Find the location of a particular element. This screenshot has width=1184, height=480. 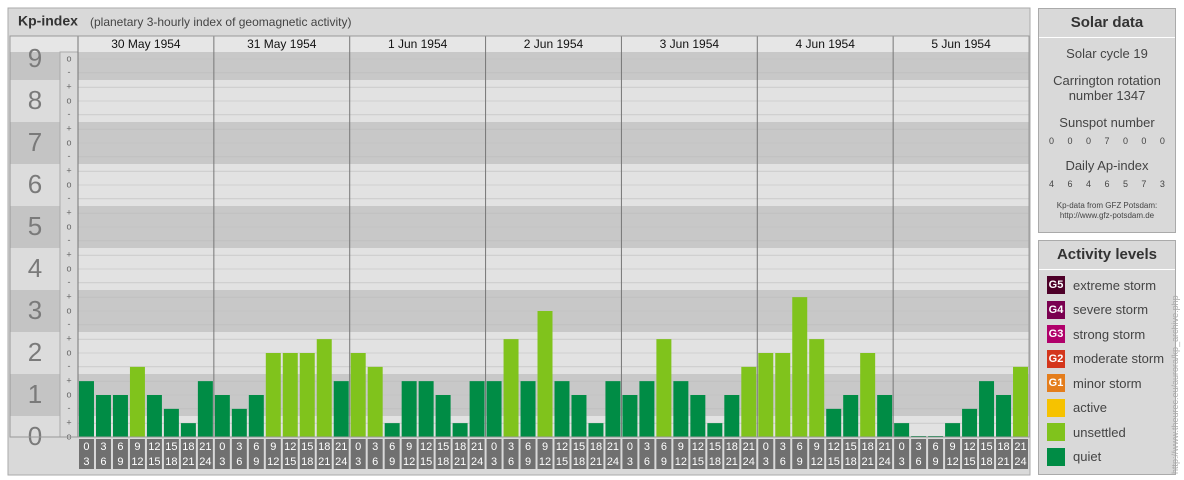

level-label: active is located at coordinates (1090, 408).